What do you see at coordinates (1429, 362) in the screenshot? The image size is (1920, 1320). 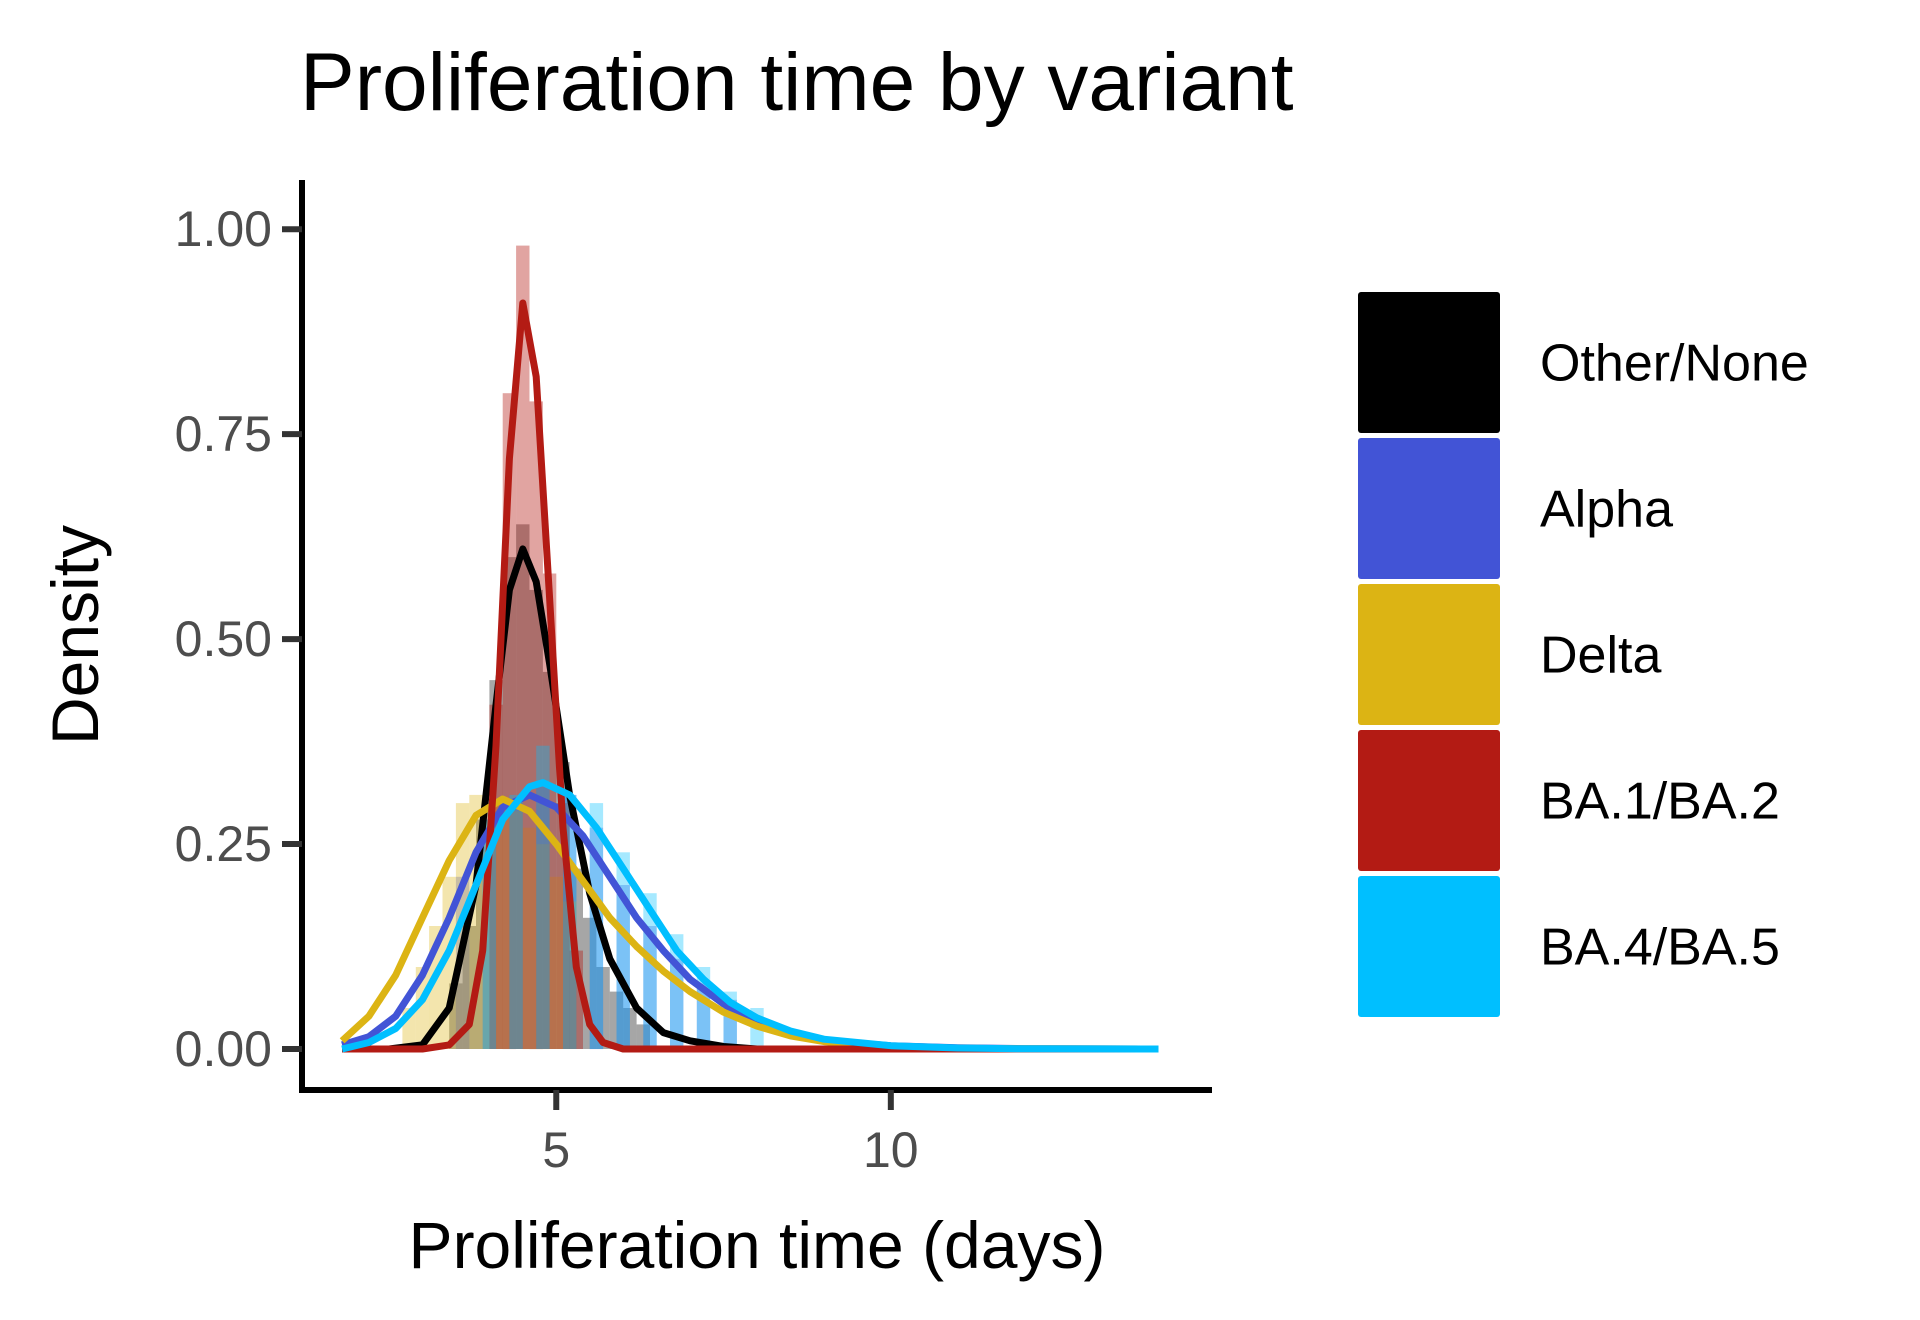 I see `legend-key-other-none` at bounding box center [1429, 362].